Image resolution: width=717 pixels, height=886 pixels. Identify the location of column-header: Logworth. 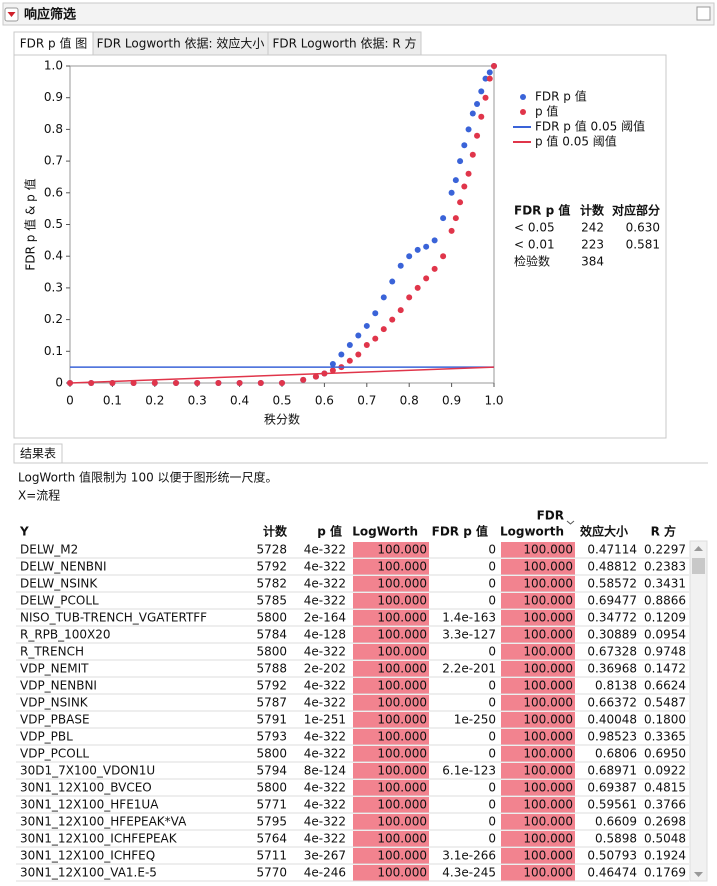
(532, 532).